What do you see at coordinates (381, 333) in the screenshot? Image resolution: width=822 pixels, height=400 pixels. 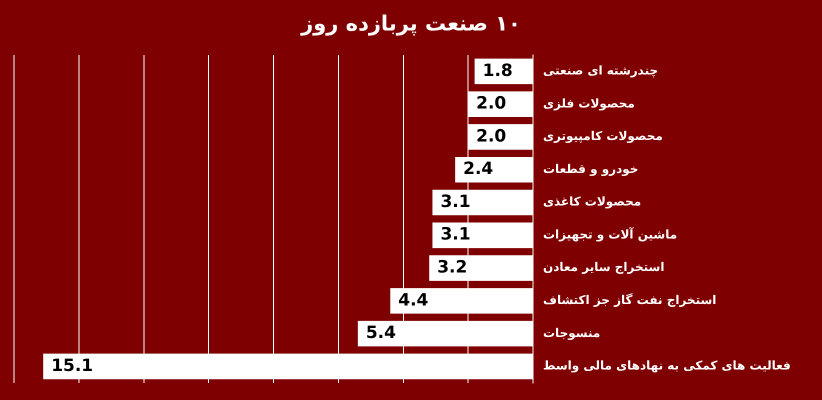 I see `data-label: 5.4` at bounding box center [381, 333].